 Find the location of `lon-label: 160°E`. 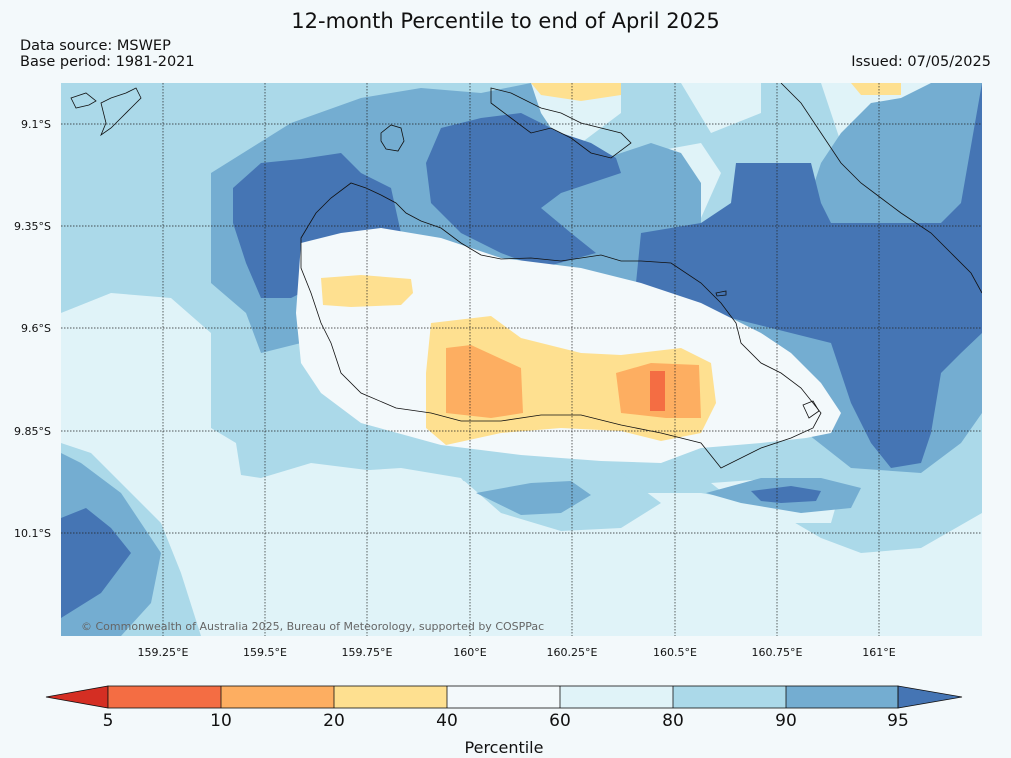

lon-label: 160°E is located at coordinates (470, 652).